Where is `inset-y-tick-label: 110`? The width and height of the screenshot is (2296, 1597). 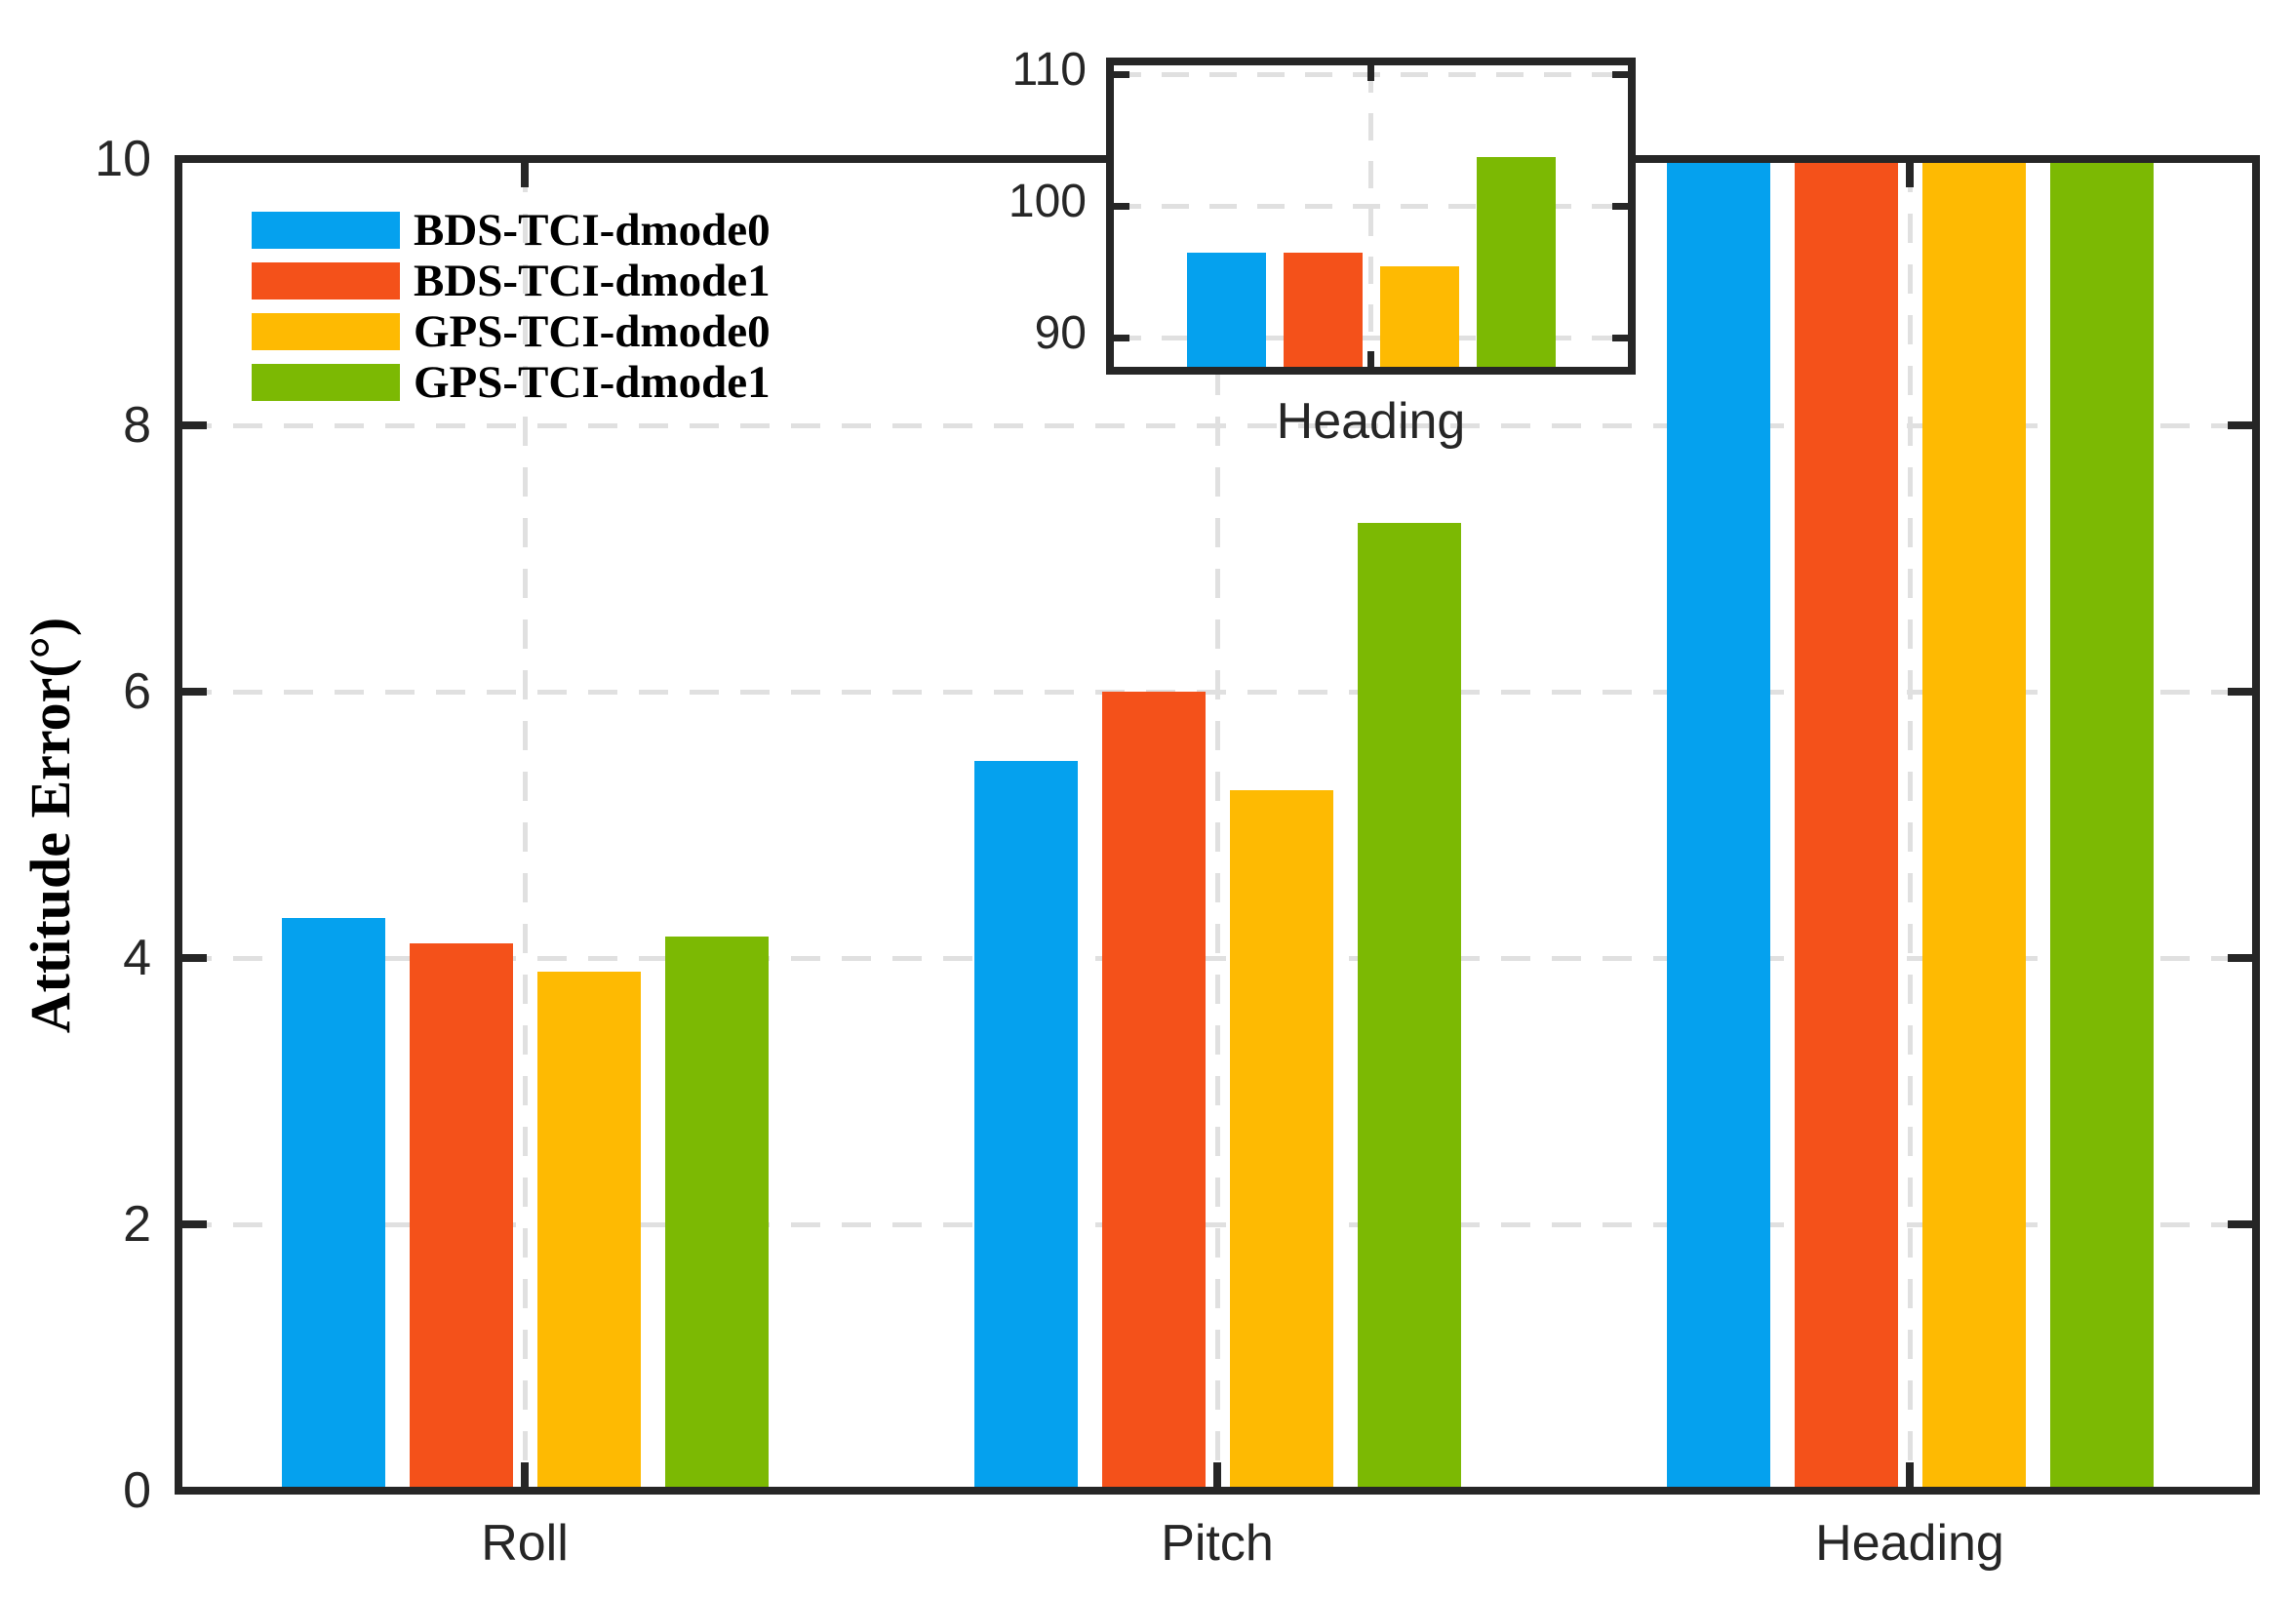
inset-y-tick-label: 110 is located at coordinates (1049, 70).